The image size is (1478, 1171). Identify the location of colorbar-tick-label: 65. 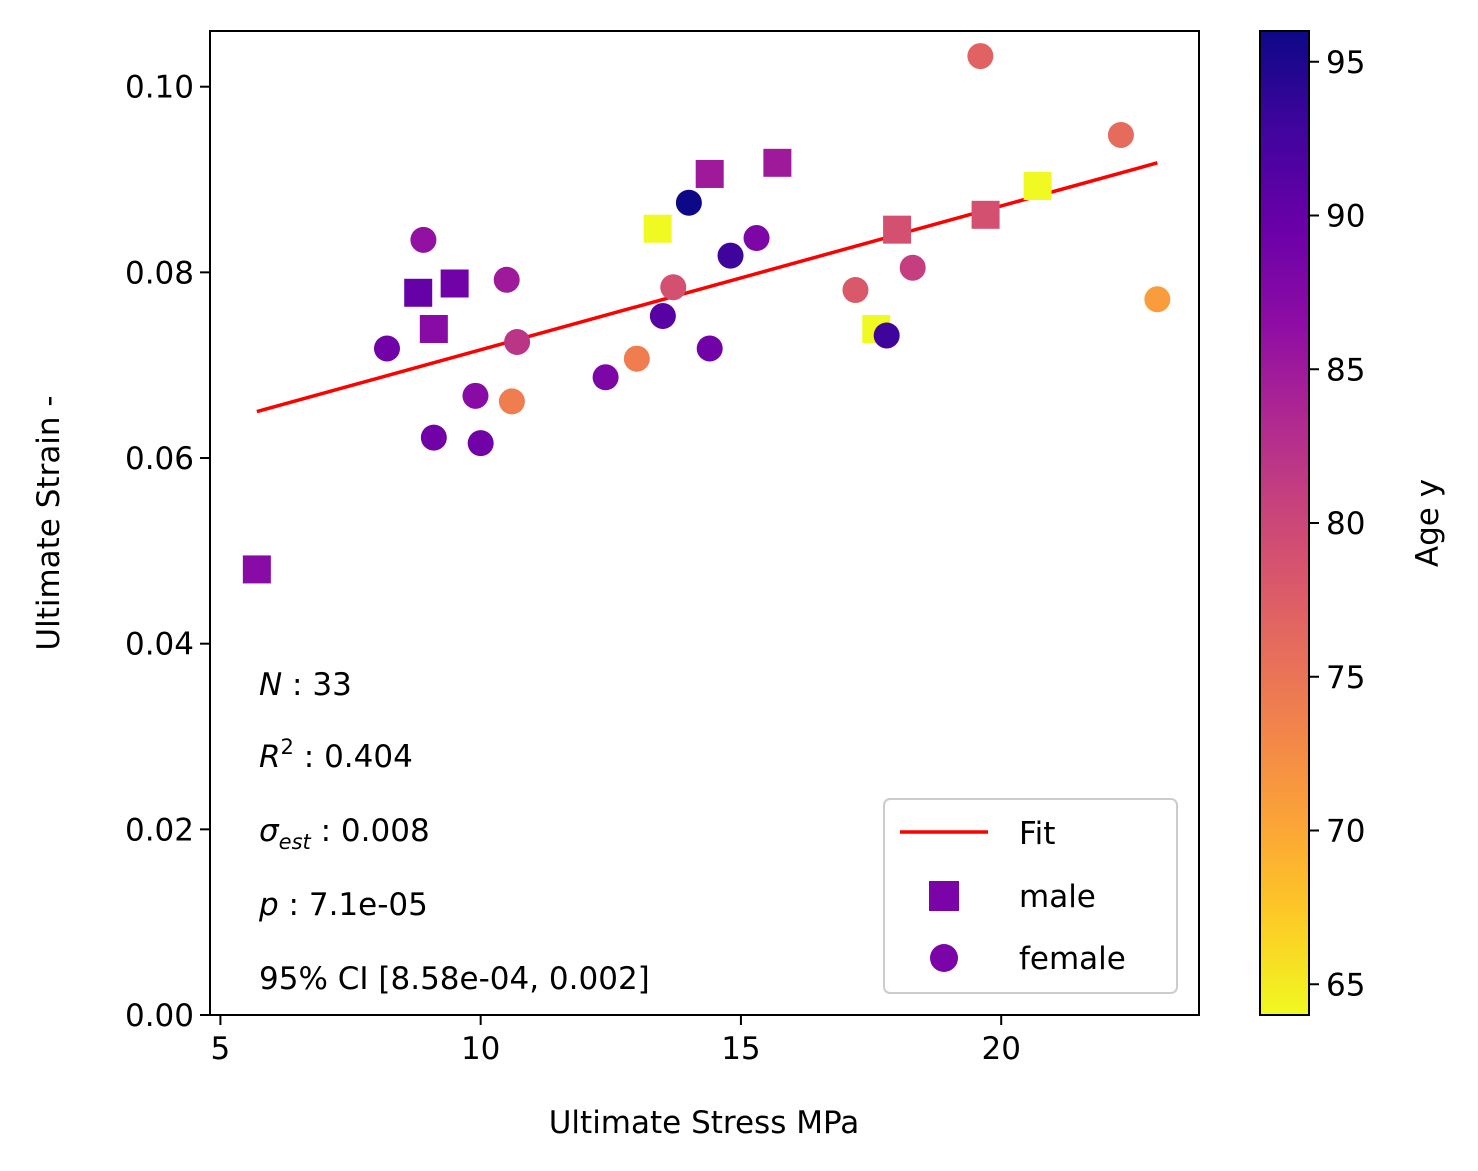
(1345, 985).